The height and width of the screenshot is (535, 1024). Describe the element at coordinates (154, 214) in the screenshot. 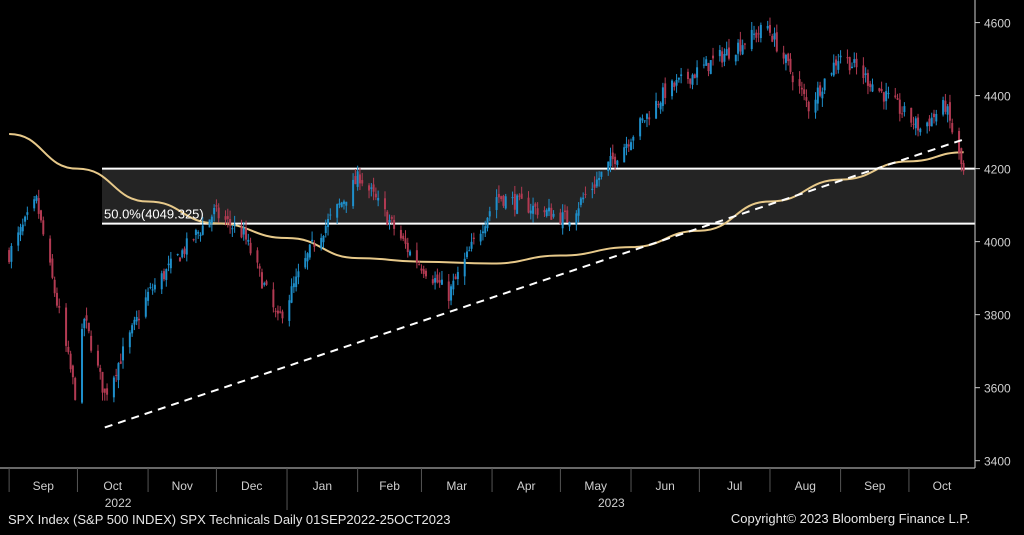

I see `retracement-label: 50.0%(4049.325)` at that location.